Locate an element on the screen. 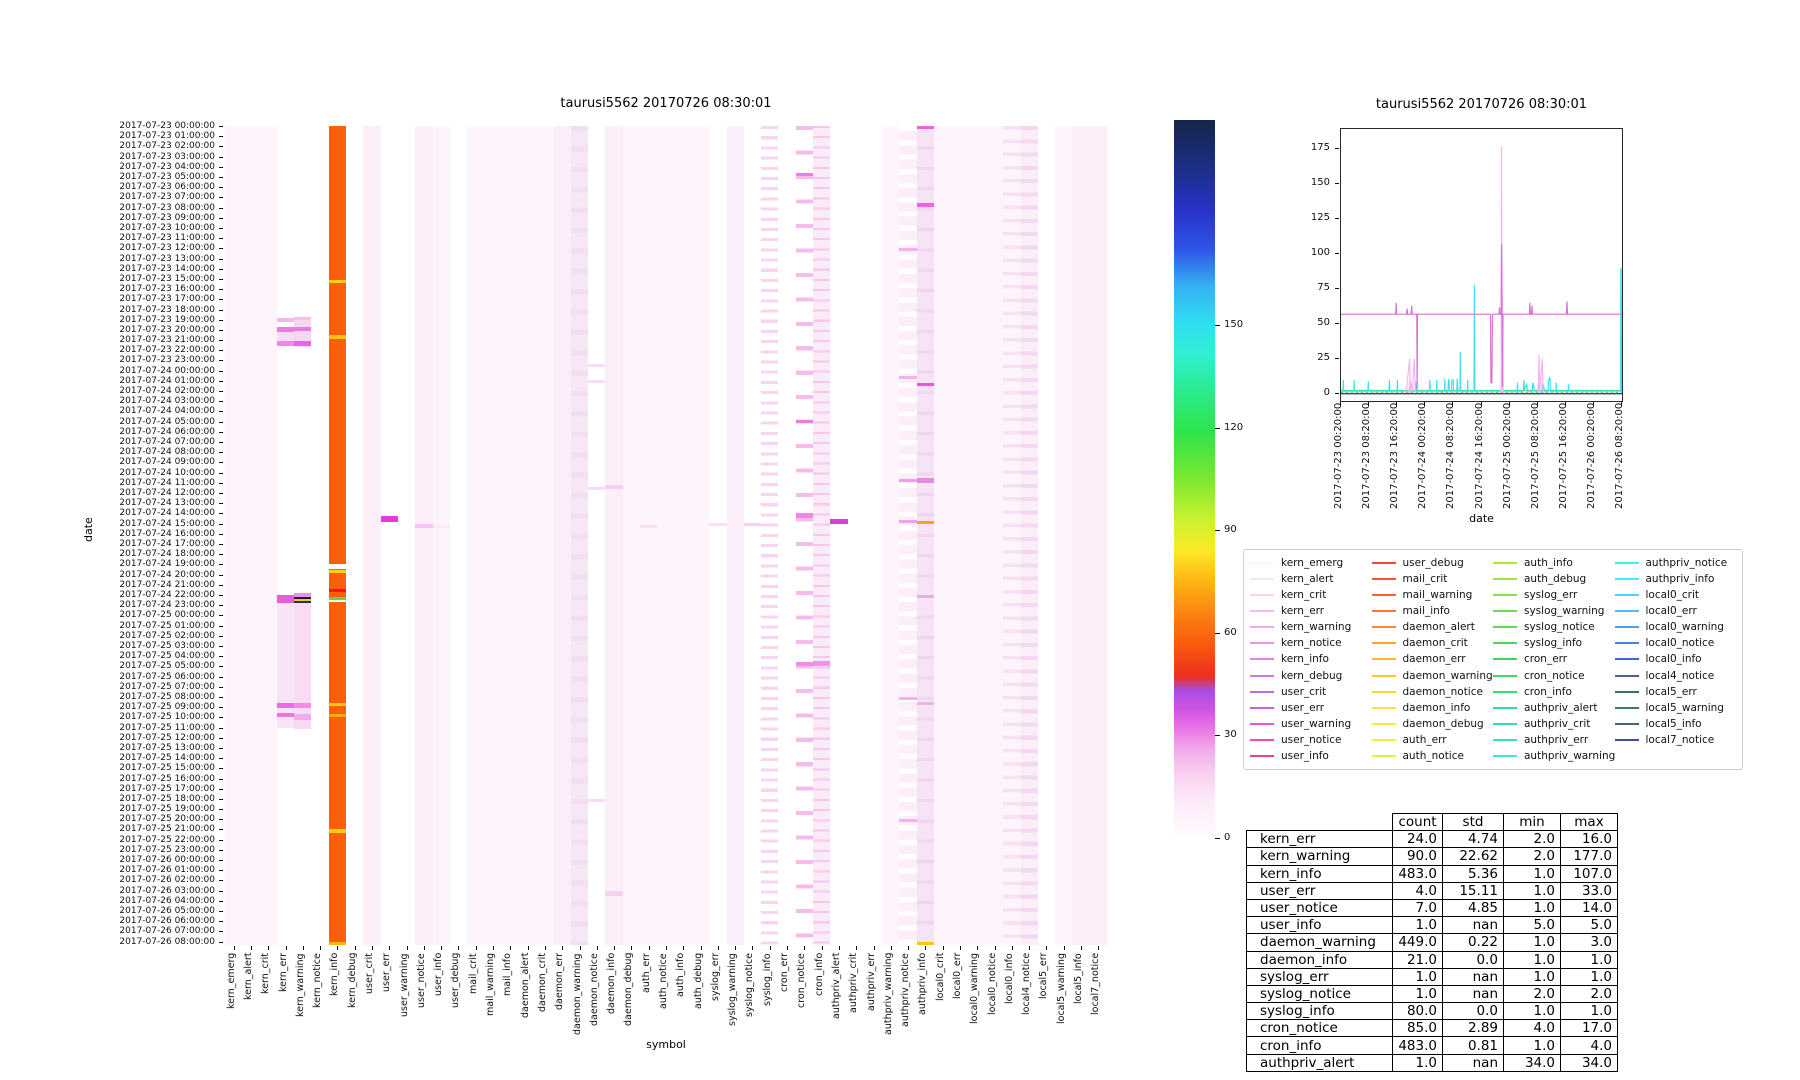 This screenshot has height=1080, width=1800. table-cell-value: 3.0 is located at coordinates (1589, 942).